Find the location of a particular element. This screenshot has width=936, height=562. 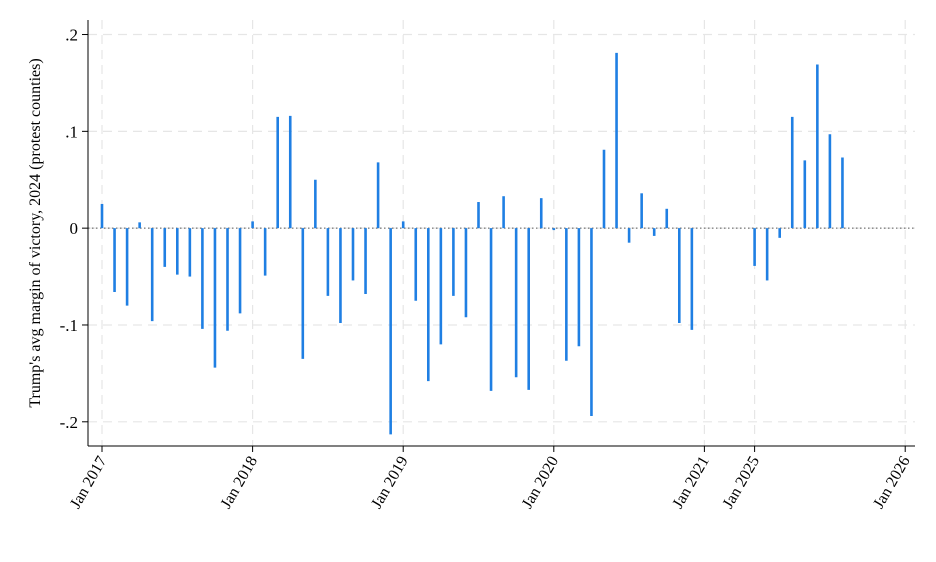

x-tick-label: Jan 2018 is located at coordinates (239, 483).